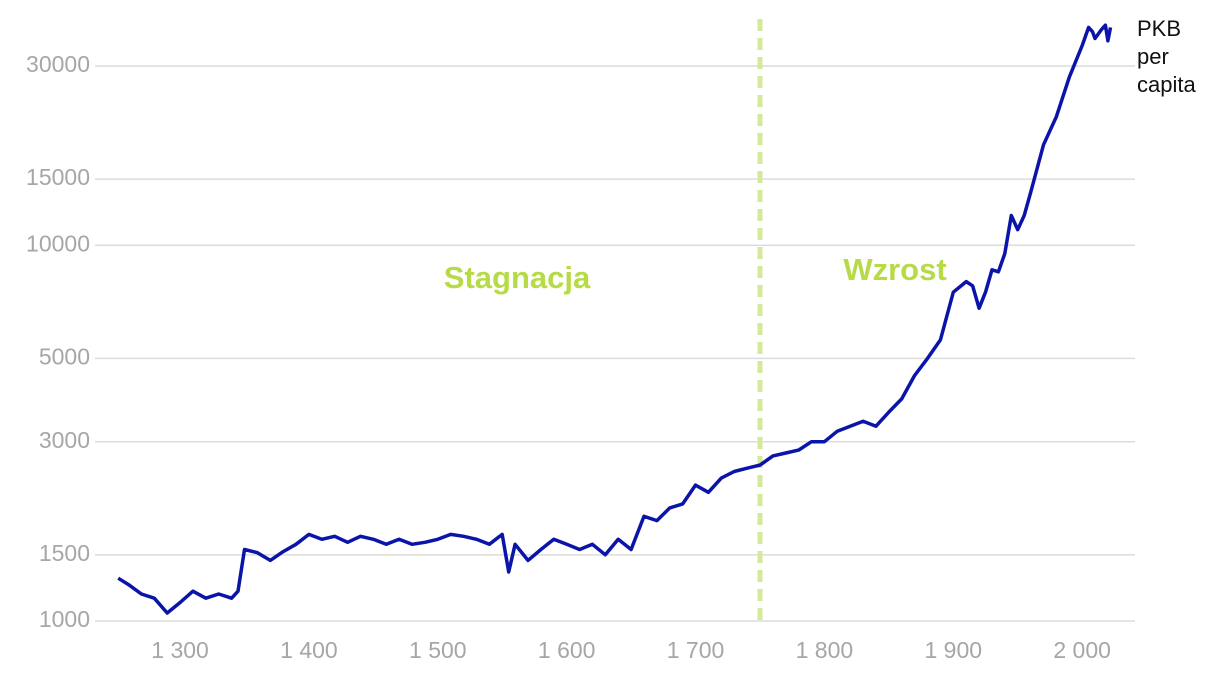  Describe the element at coordinates (309, 650) in the screenshot. I see `x-tick-label: 1 400` at that location.